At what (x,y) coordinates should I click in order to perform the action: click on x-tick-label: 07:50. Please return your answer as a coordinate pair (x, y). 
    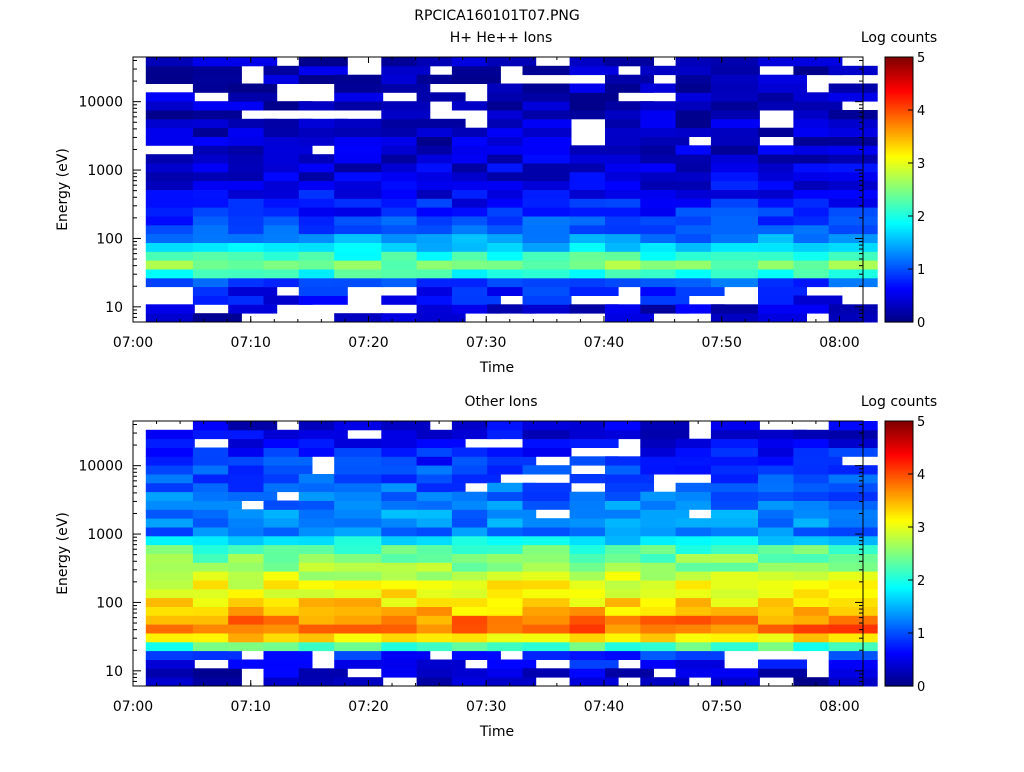
    Looking at the image, I should click on (722, 343).